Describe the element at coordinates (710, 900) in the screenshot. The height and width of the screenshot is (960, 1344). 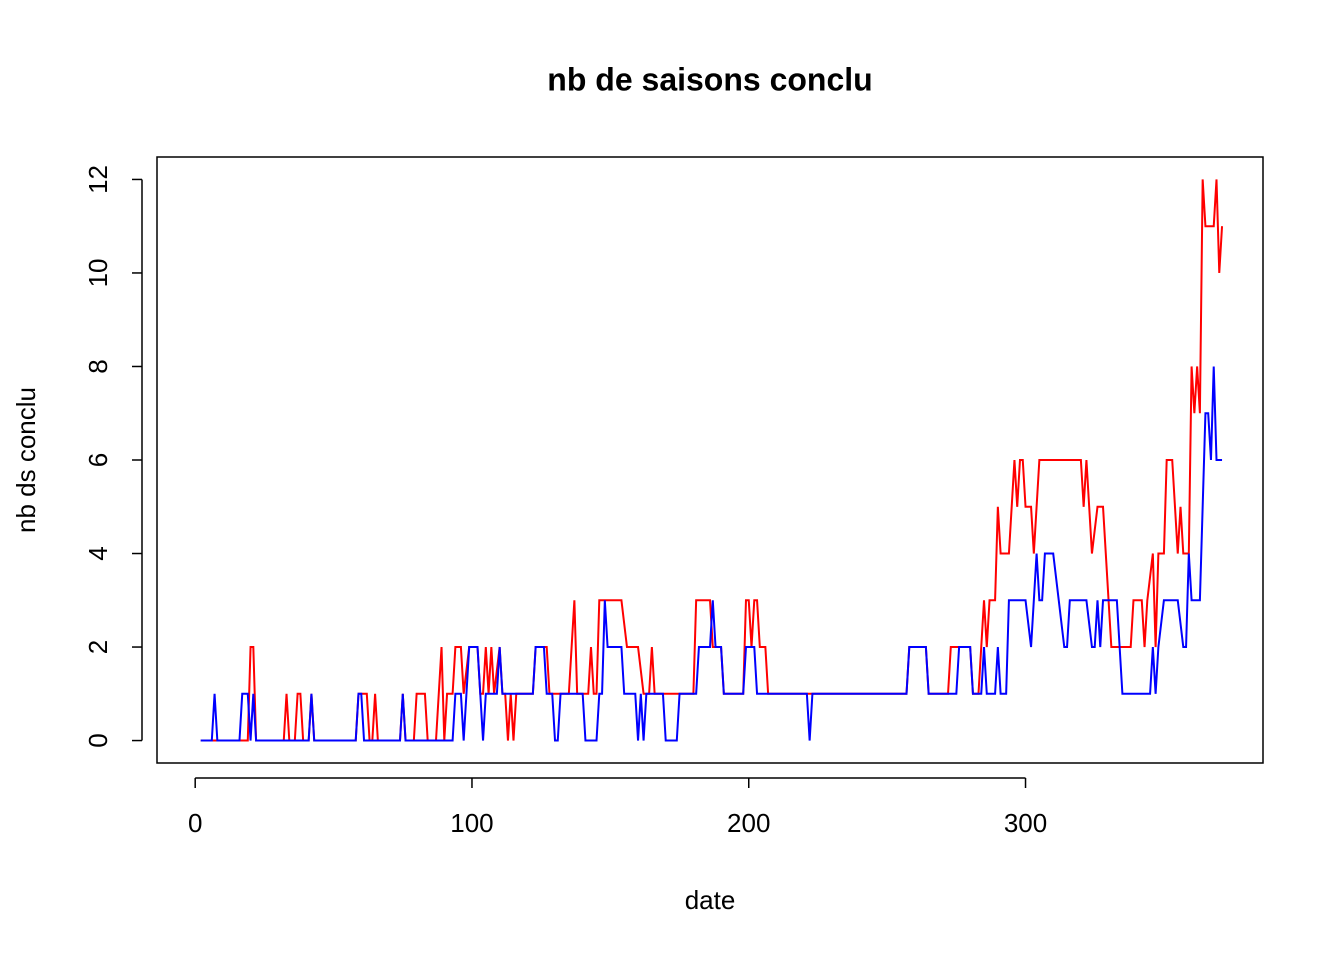
I see `x-axis-label: date` at that location.